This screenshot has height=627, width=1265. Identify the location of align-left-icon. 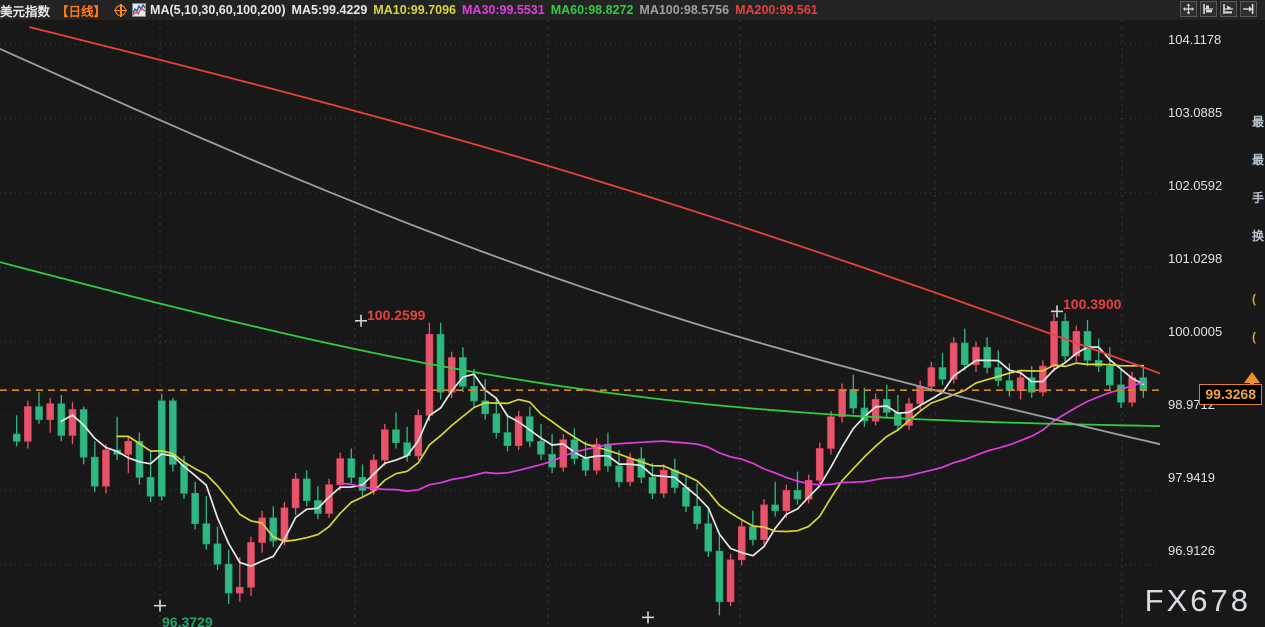
(1208, 9).